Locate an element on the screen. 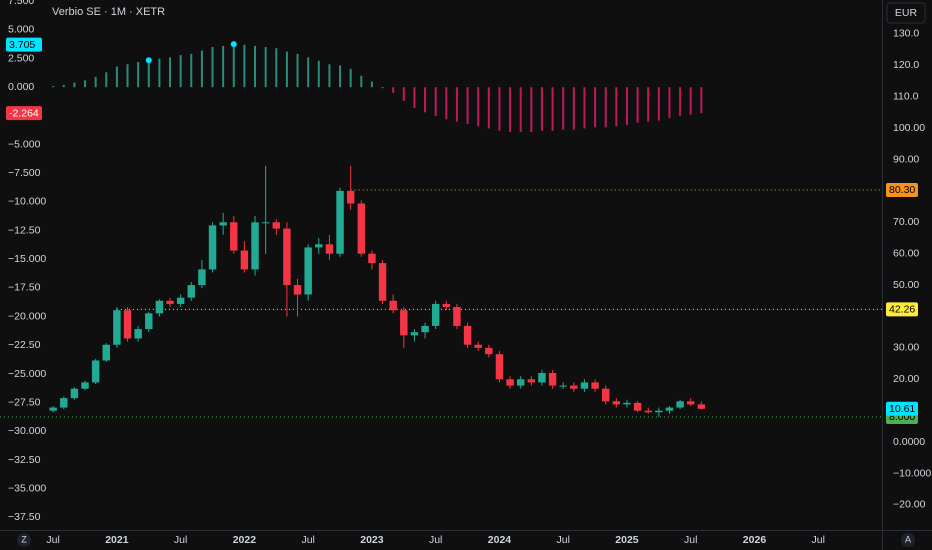  pivot-marker is located at coordinates (233, 44).